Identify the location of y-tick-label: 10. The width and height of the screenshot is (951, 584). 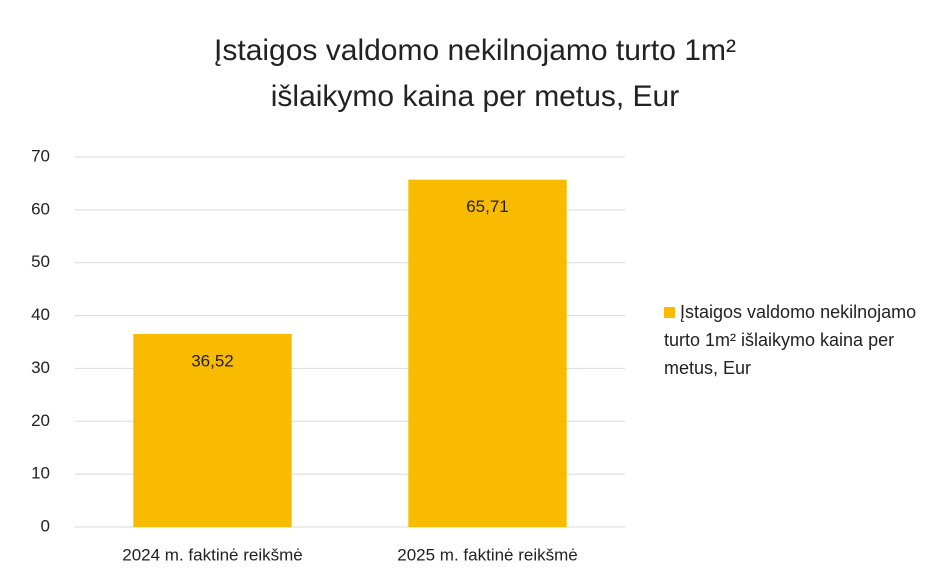
(40, 473).